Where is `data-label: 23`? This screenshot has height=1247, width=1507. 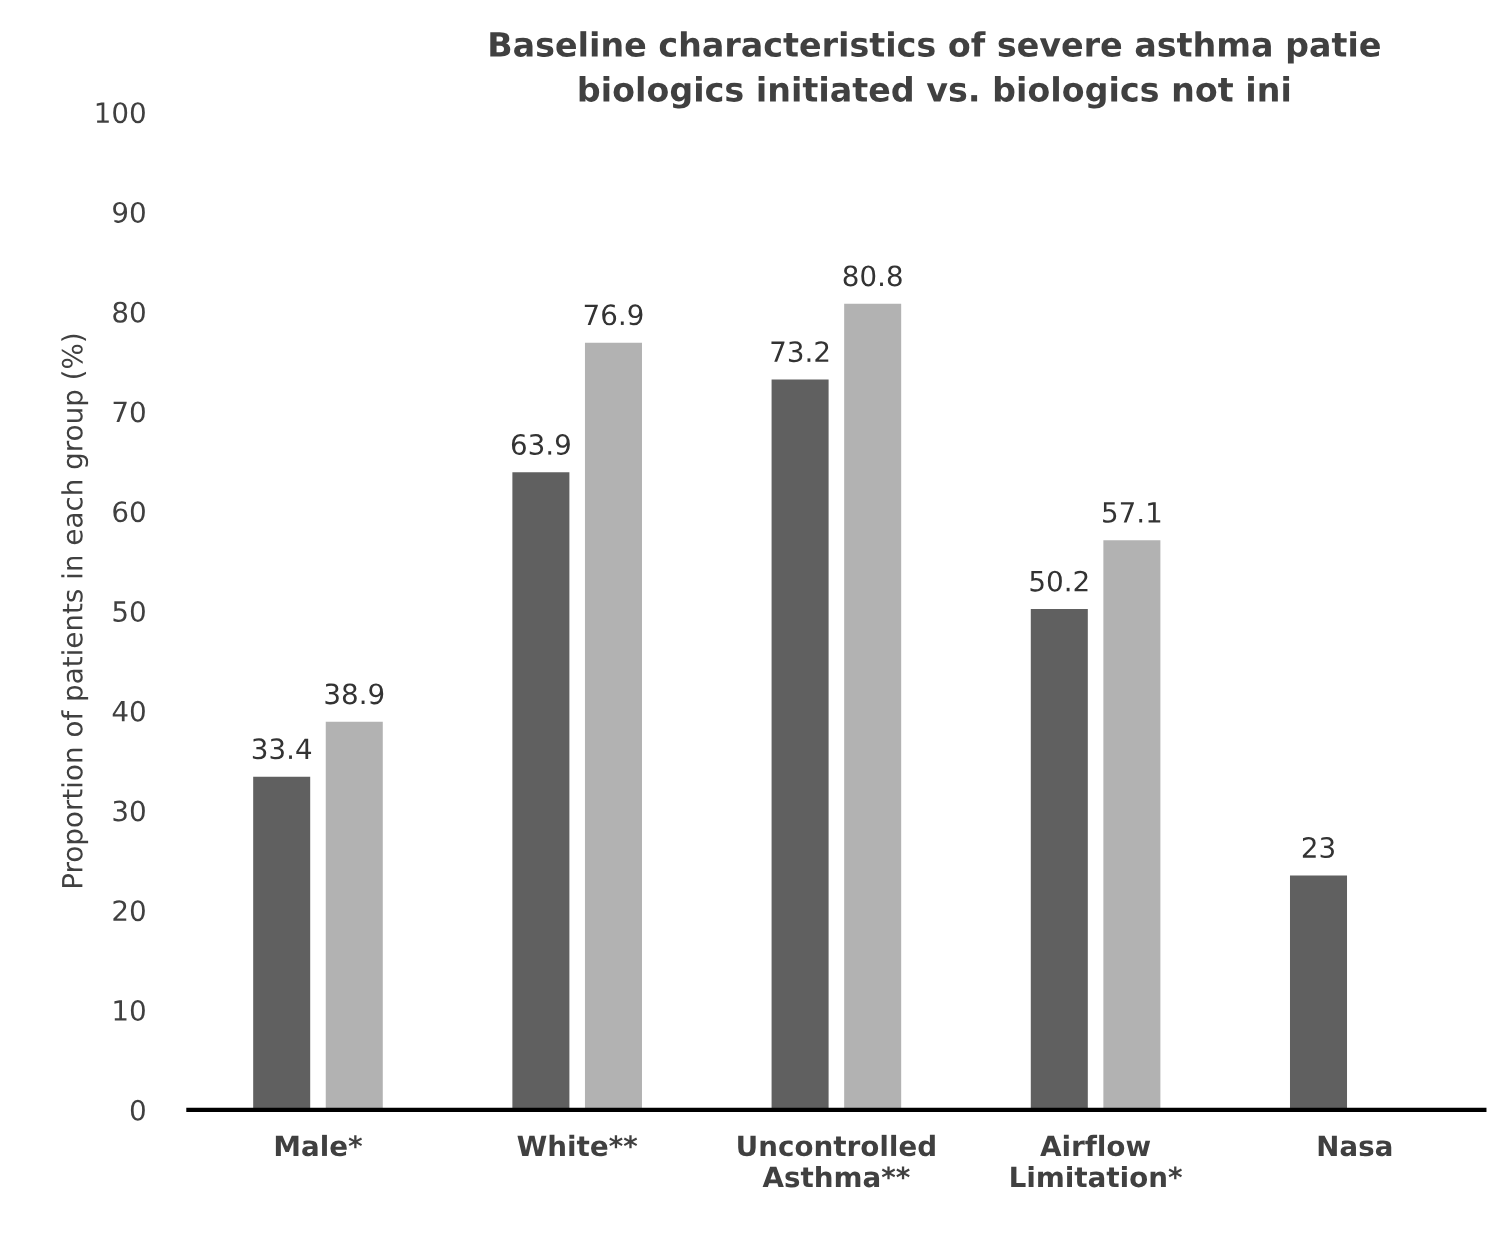 data-label: 23 is located at coordinates (1318, 848).